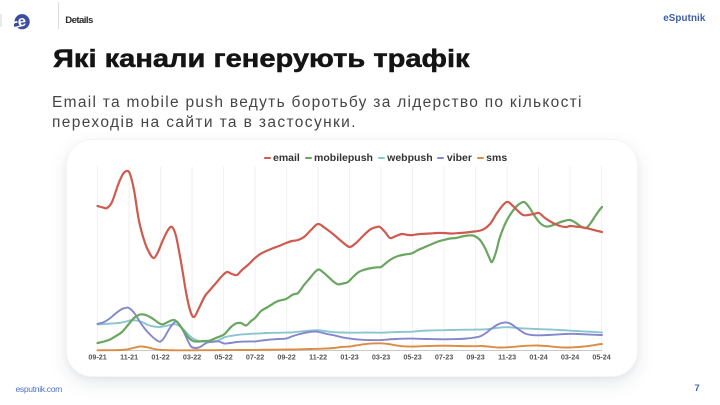 This screenshot has width=720, height=405. What do you see at coordinates (381, 356) in the screenshot?
I see `svg-text: 03-23` at bounding box center [381, 356].